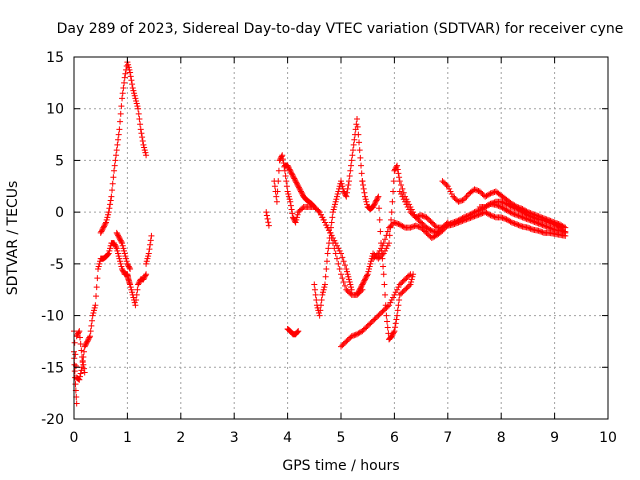 The width and height of the screenshot is (640, 480). What do you see at coordinates (554, 438) in the screenshot?
I see `x-tick-label: 9` at bounding box center [554, 438].